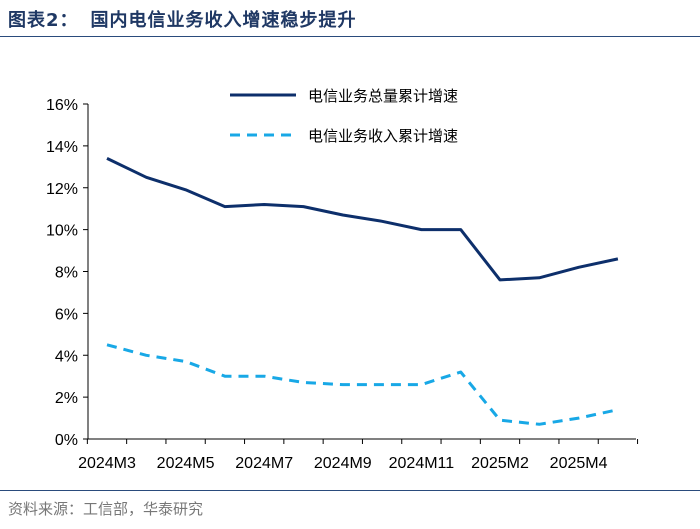 The image size is (700, 529). What do you see at coordinates (579, 463) in the screenshot?
I see `x-tick-label: 2025M4` at bounding box center [579, 463].